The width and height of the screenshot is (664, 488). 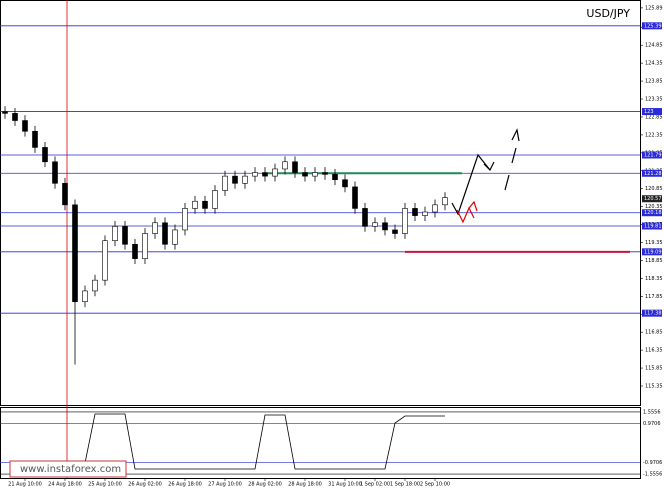 What do you see at coordinates (345, 485) in the screenshot?
I see `x-tick-label: 31 Aug 10:00` at bounding box center [345, 485].